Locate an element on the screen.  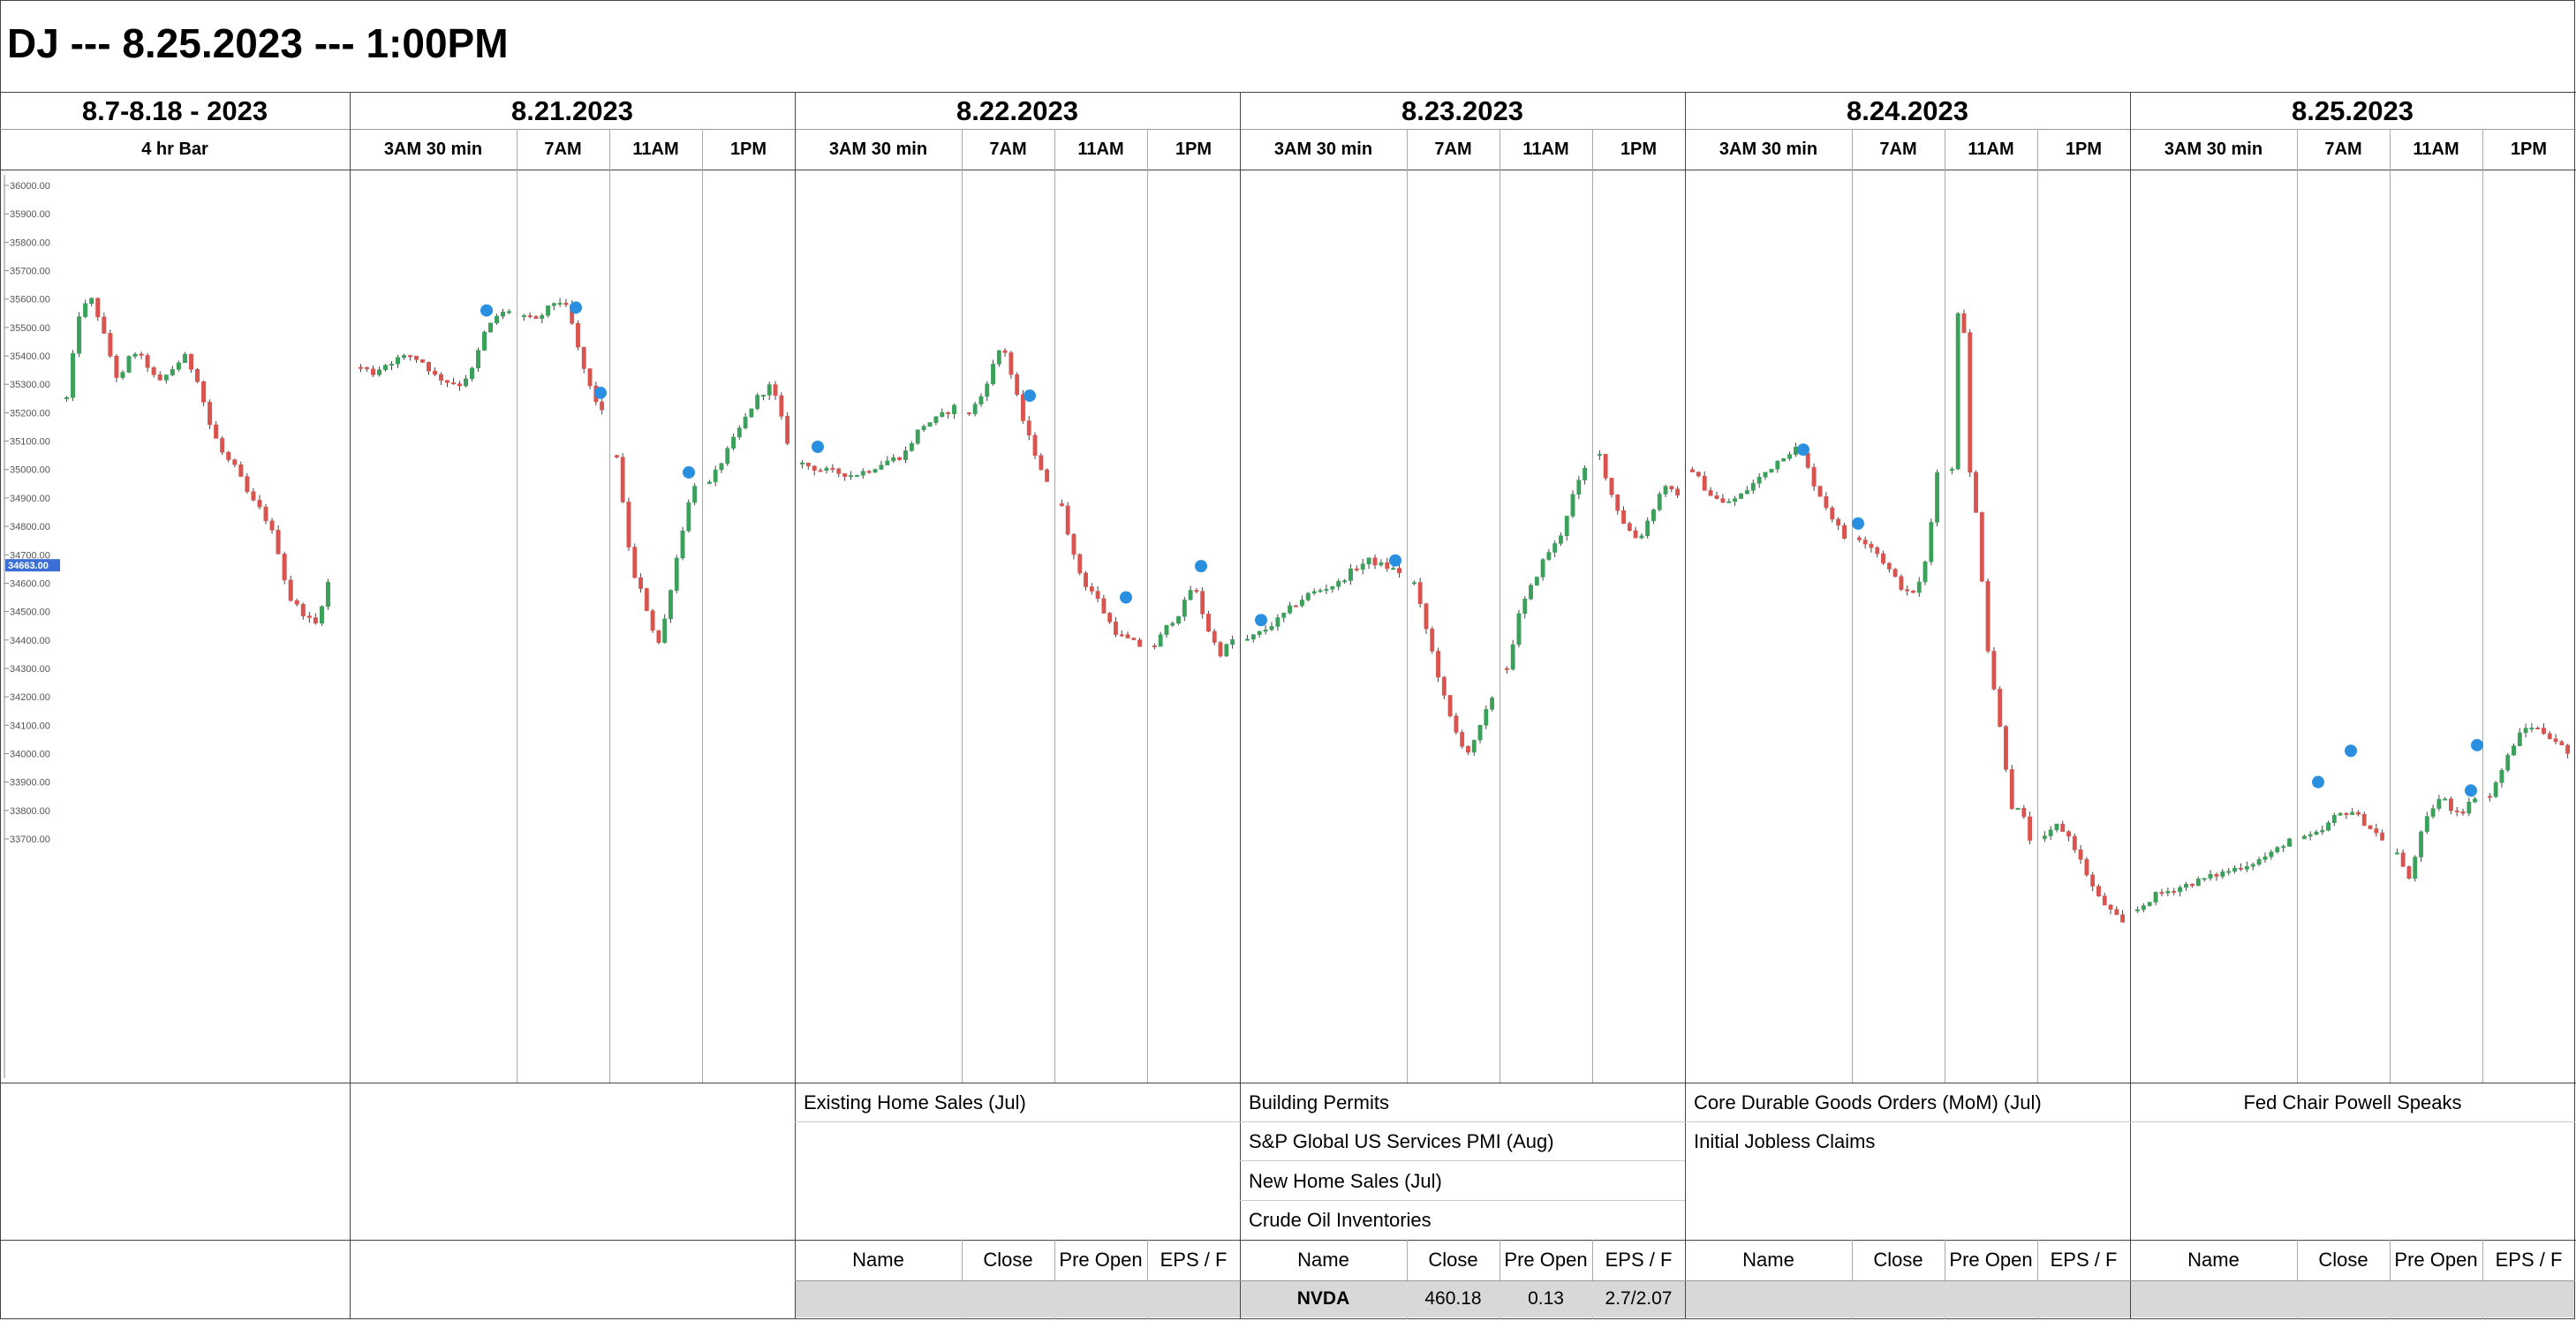
session-header: 4 hr Bar is located at coordinates (174, 149).